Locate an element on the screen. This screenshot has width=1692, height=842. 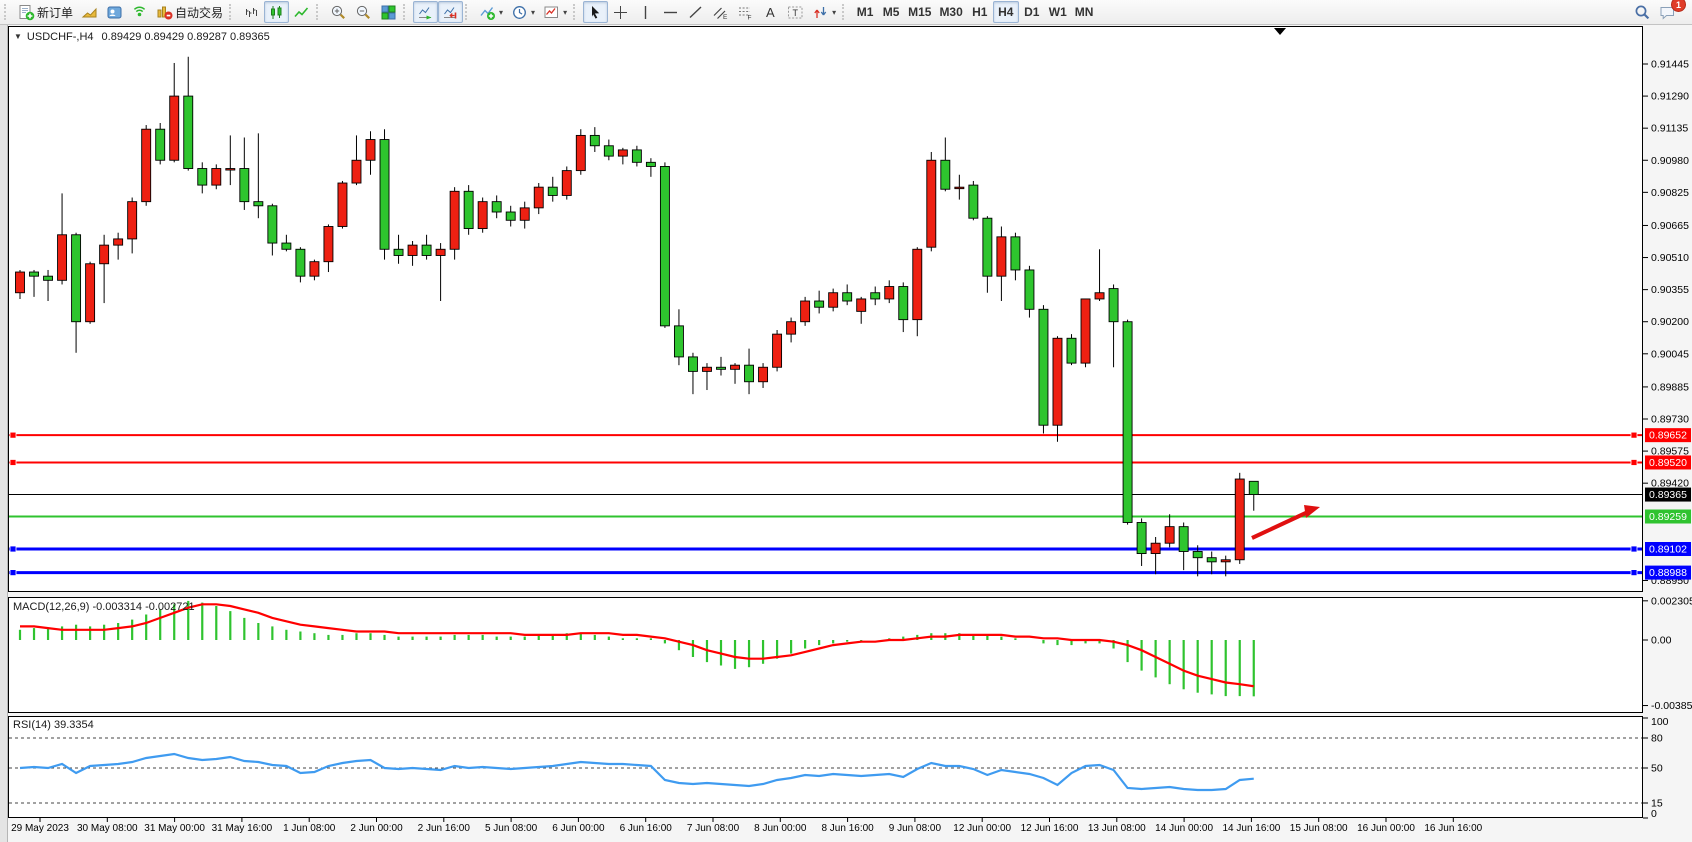
price-tick-label: 0.89730 is located at coordinates (1670, 420).